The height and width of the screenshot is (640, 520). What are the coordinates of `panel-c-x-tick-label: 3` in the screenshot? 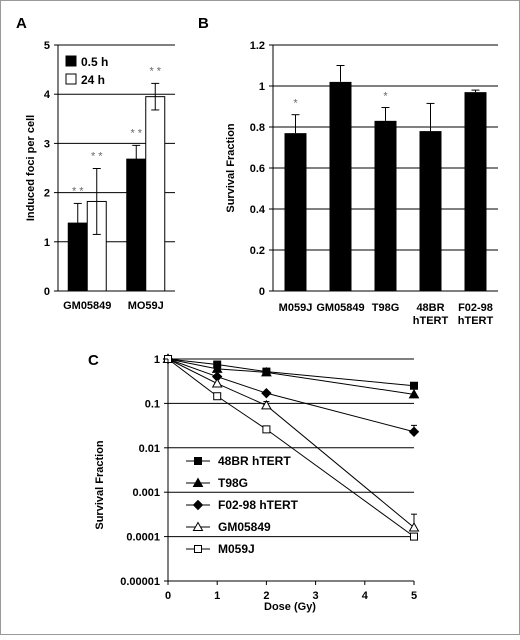 It's located at (316, 596).